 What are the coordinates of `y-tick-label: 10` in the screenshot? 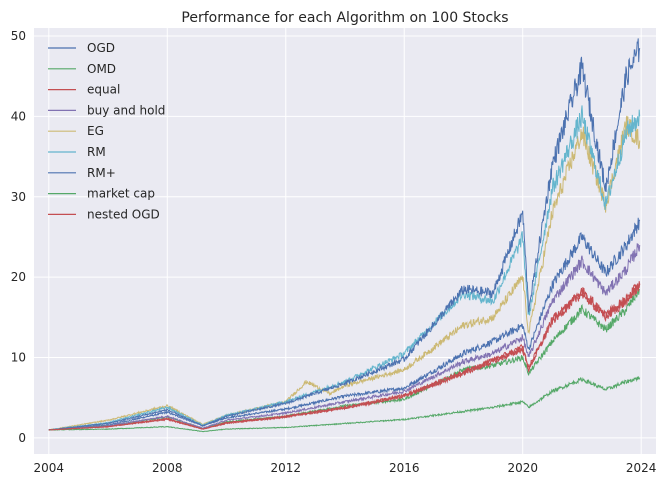 It's located at (18, 358).